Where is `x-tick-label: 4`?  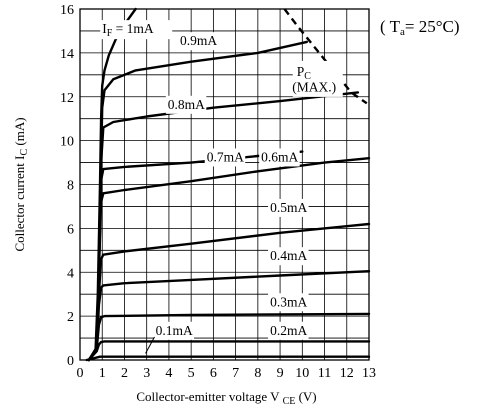
x-tick-label: 4 is located at coordinates (168, 373).